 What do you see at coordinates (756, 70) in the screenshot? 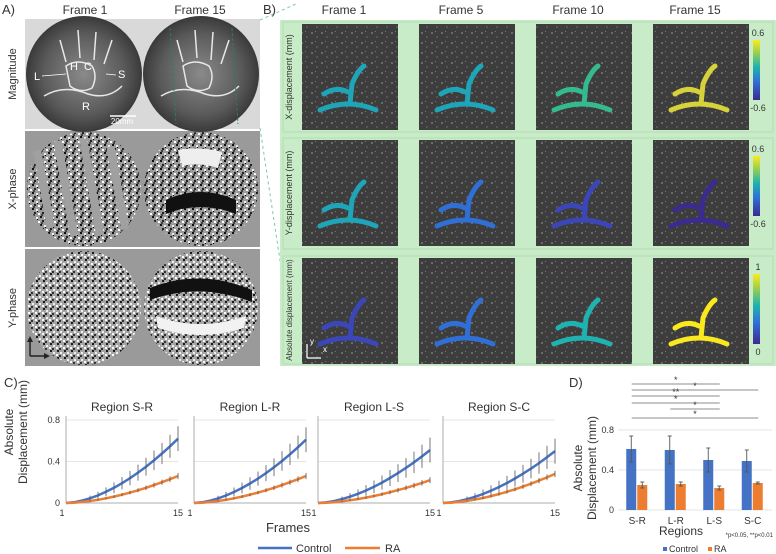
I see `colorbar-x-displacement` at bounding box center [756, 70].